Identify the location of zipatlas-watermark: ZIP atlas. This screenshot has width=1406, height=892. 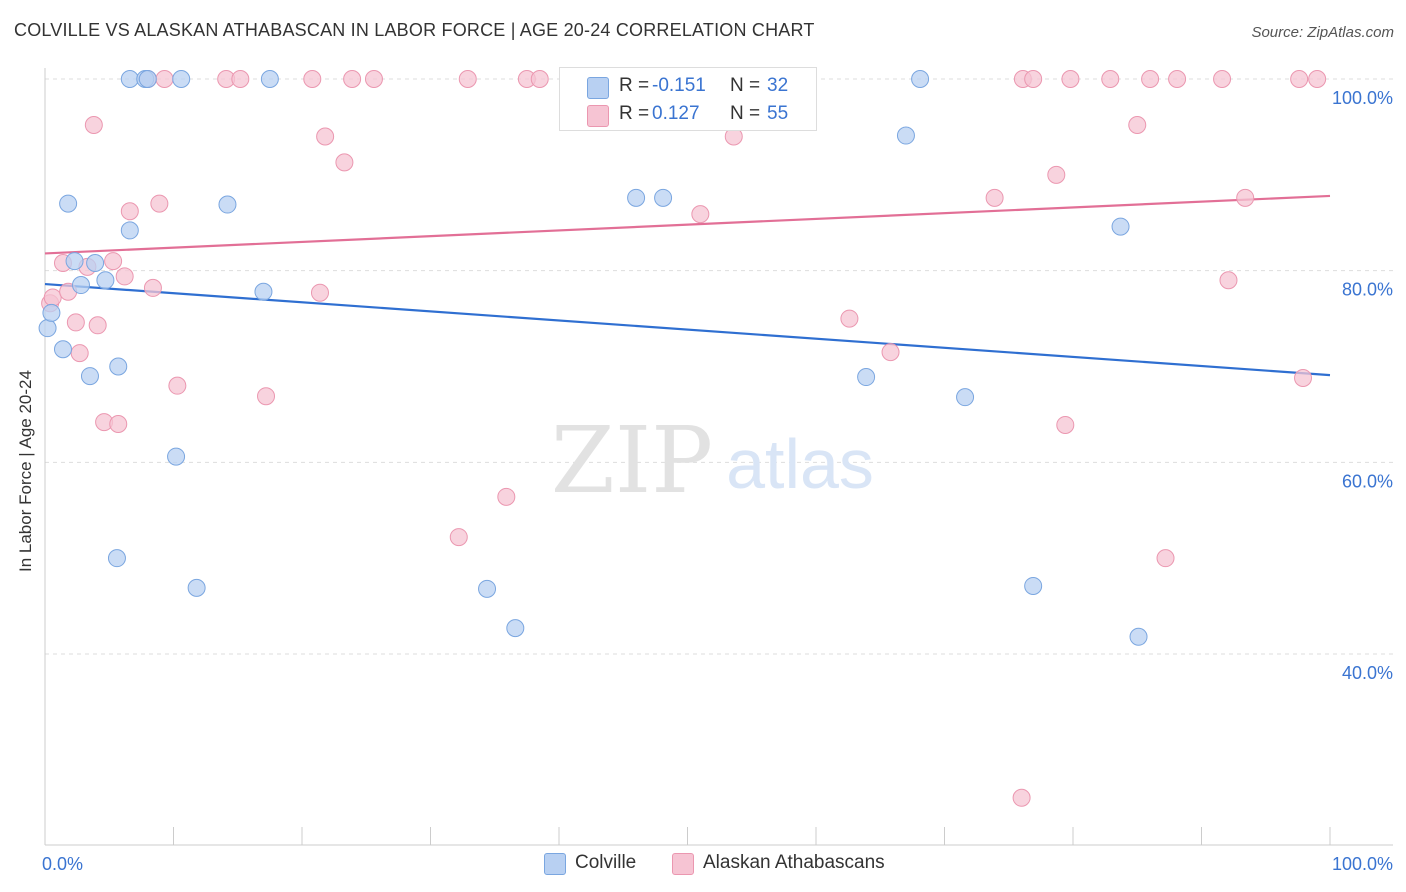
(712, 460).